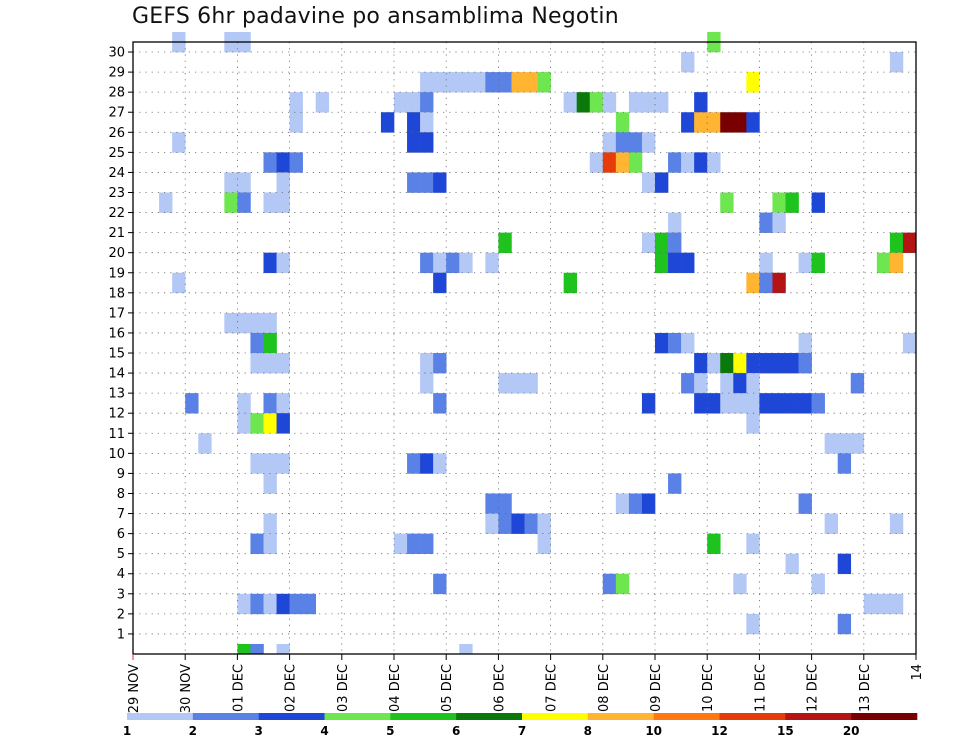  Describe the element at coordinates (116, 193) in the screenshot. I see `y-tick-label: 23` at that location.